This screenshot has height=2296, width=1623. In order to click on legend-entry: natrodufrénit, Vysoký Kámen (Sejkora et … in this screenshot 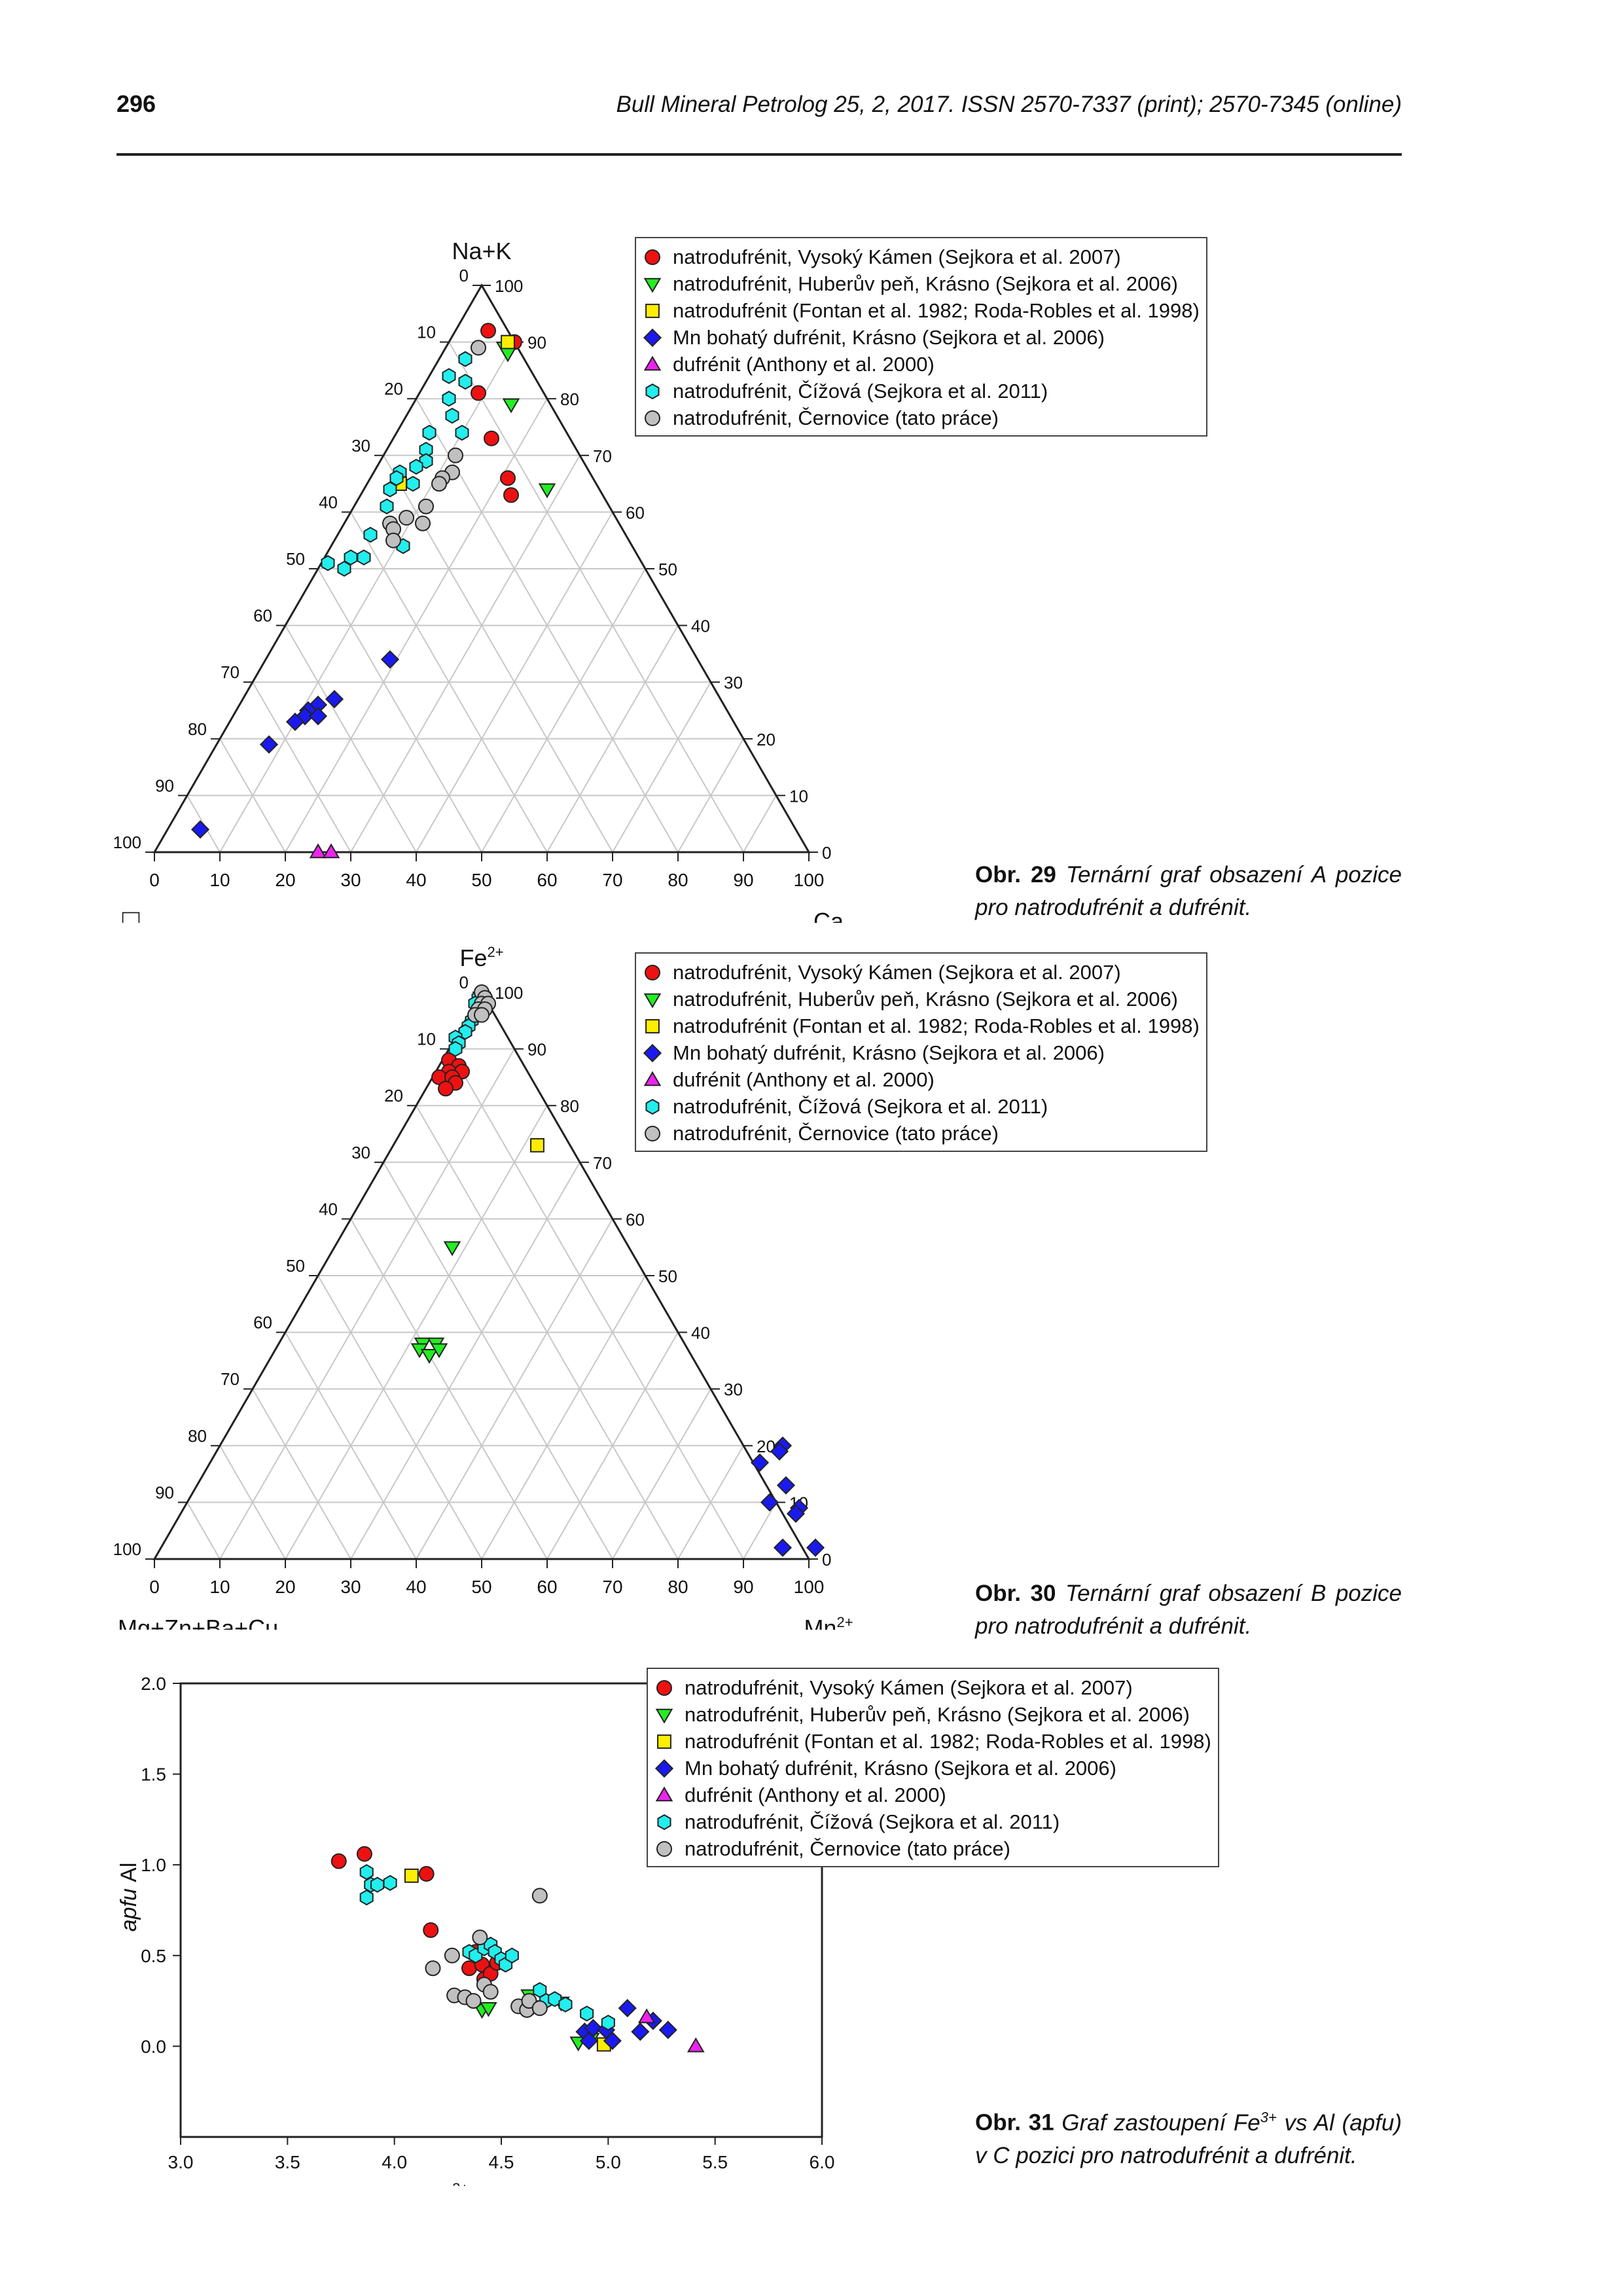, I will do `click(932, 1687)`.